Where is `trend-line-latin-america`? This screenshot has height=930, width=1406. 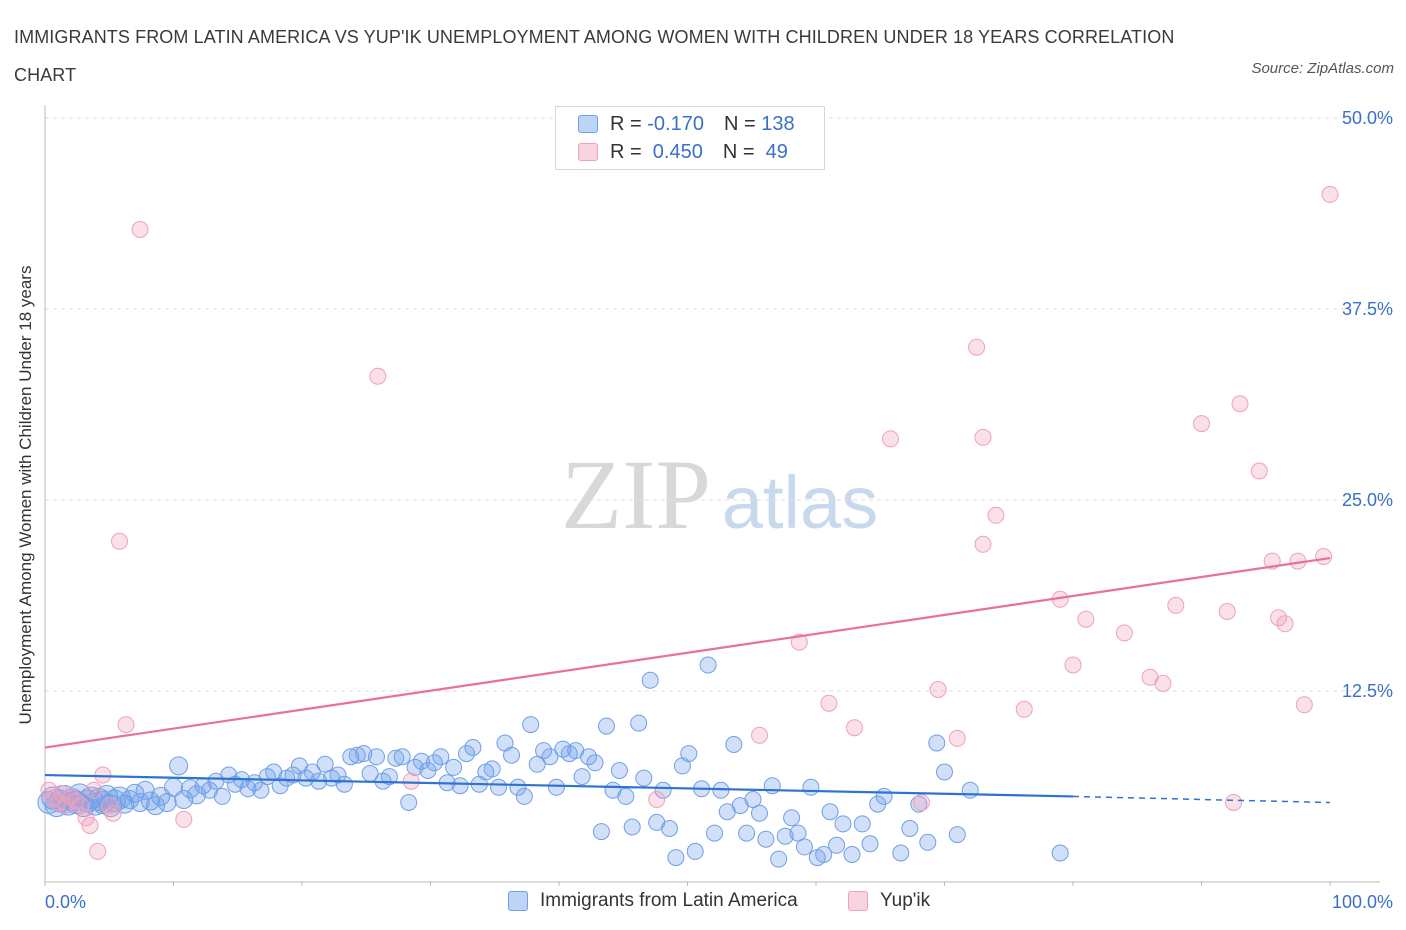 trend-line-latin-america is located at coordinates (559, 785).